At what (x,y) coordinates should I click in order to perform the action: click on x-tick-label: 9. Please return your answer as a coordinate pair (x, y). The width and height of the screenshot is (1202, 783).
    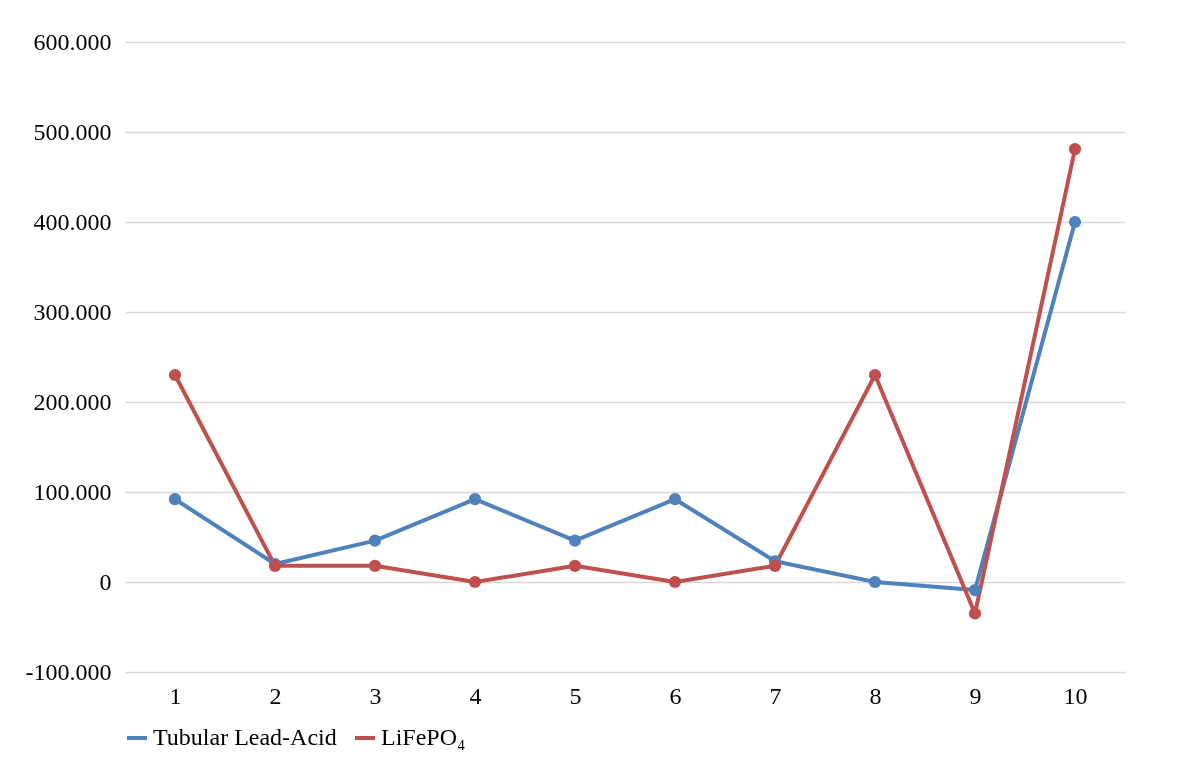
    Looking at the image, I should click on (975, 695).